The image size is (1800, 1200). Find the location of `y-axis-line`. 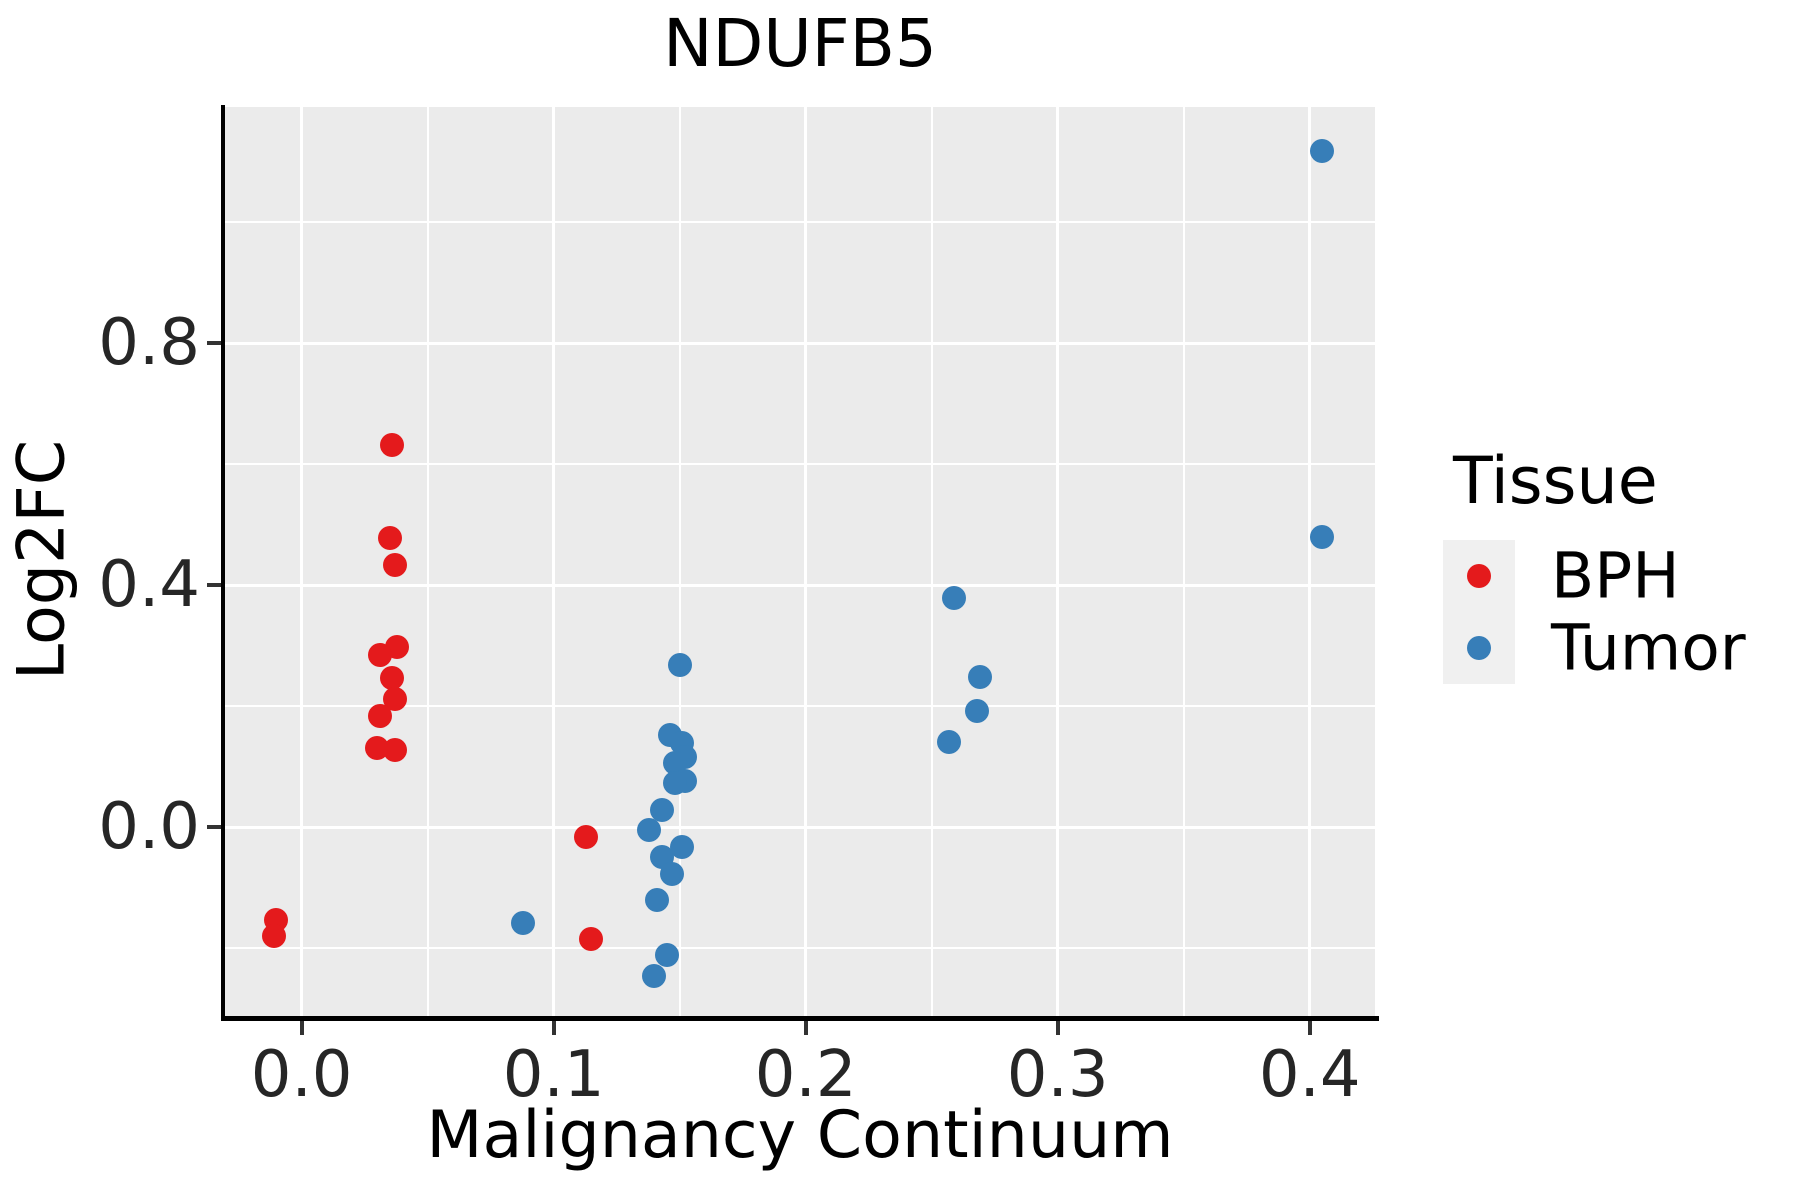

y-axis-line is located at coordinates (223, 563).